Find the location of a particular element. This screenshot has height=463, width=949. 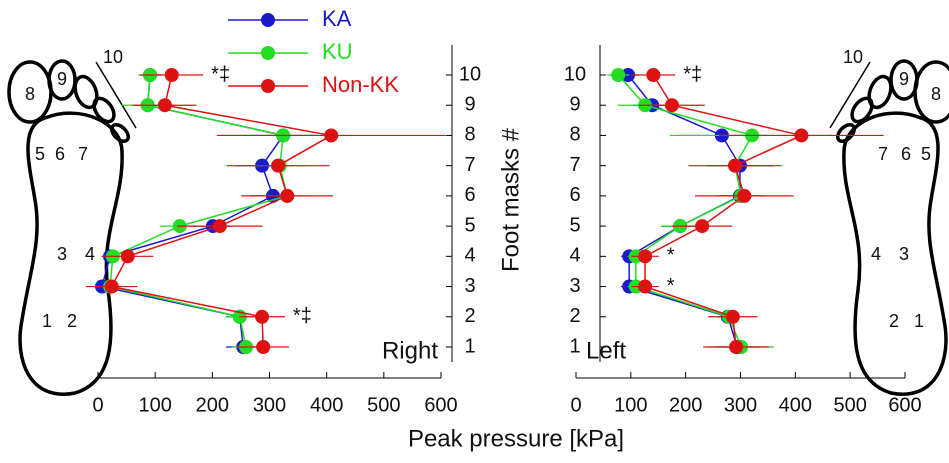

legend-label: KU is located at coordinates (337, 51).